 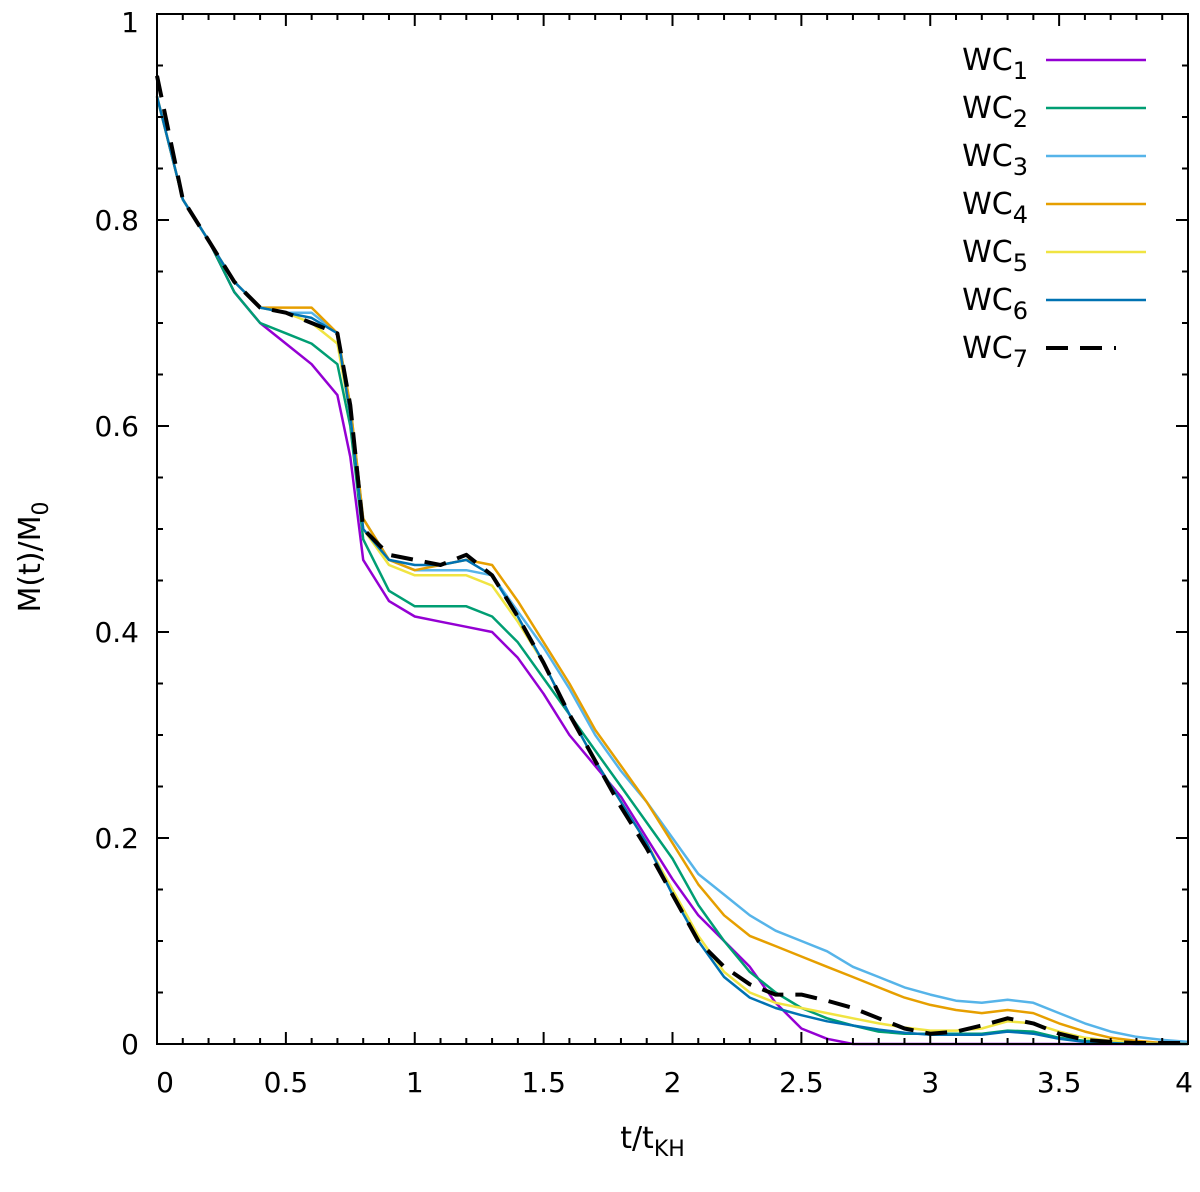 I want to click on legend-label-subscript: 5, so click(x=1020, y=263).